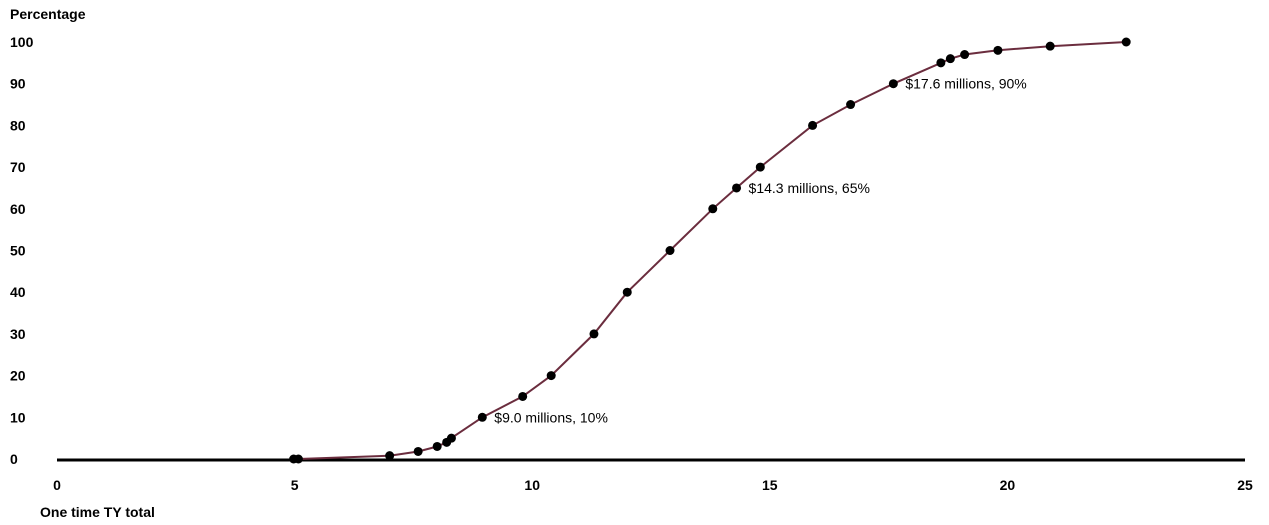 The height and width of the screenshot is (525, 1269). Describe the element at coordinates (18, 251) in the screenshot. I see `y-tick-label: 50` at that location.